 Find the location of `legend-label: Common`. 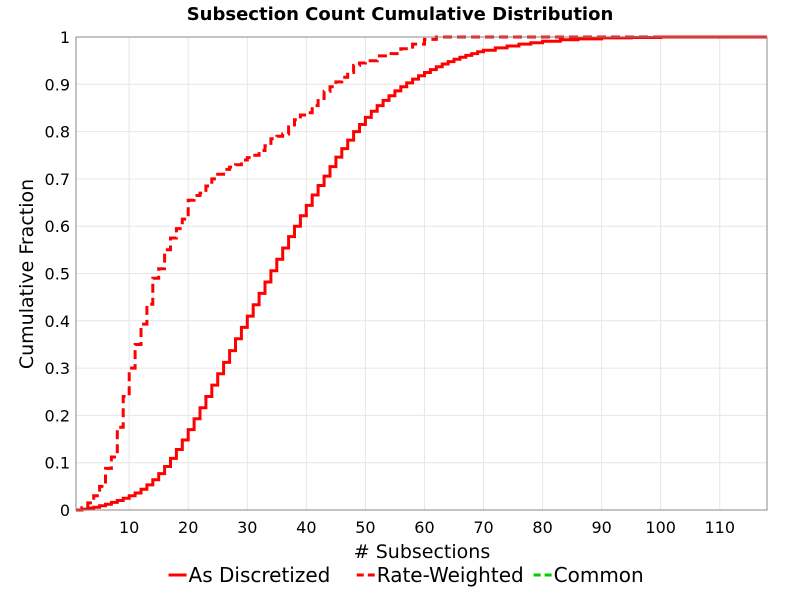

legend-label: Common is located at coordinates (599, 575).